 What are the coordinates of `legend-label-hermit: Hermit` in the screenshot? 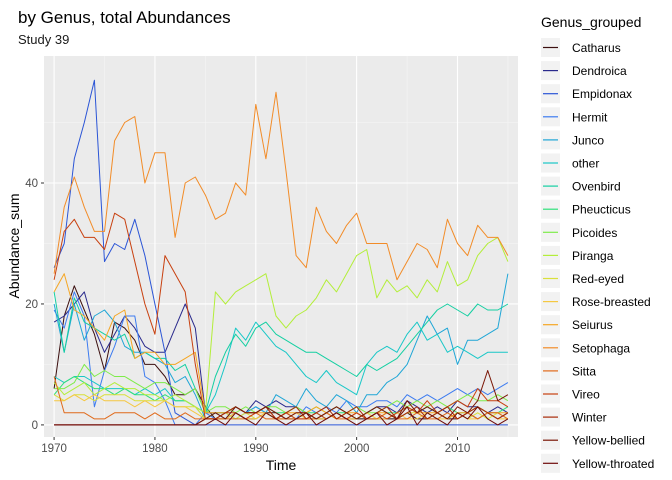 It's located at (590, 117).